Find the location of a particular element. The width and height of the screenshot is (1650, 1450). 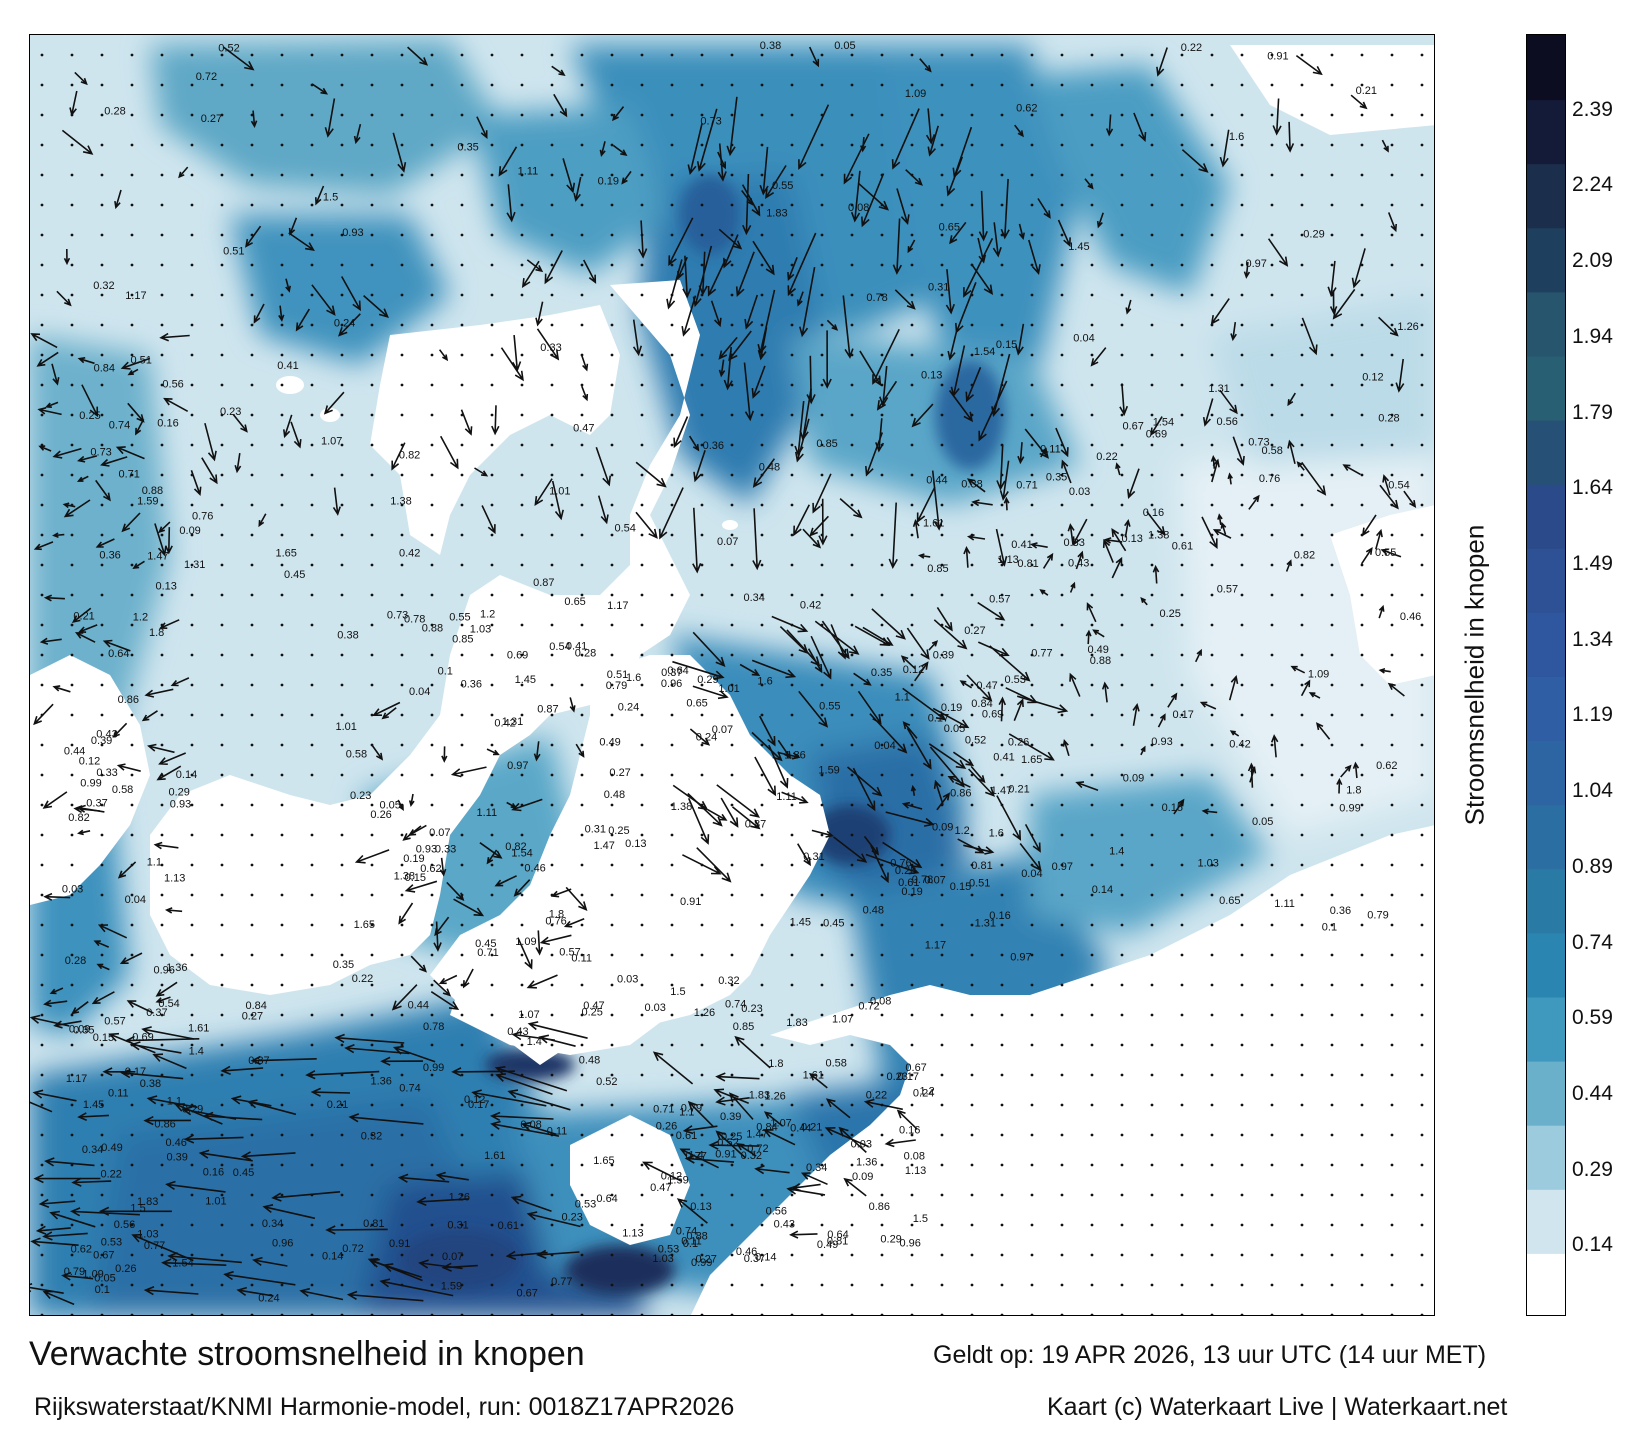

current-value-label: 1.01 is located at coordinates (559, 492).